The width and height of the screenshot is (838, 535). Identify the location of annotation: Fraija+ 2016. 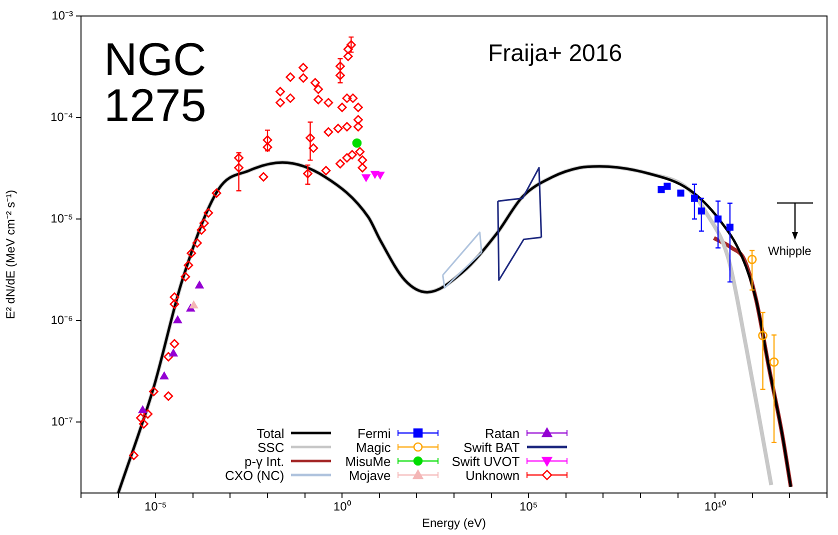
(556, 53).